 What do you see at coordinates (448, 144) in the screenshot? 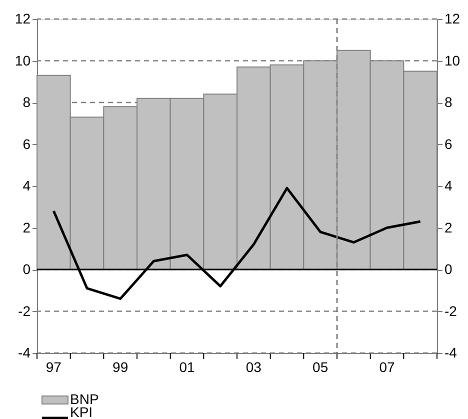
I see `y2-tick-label: 6` at bounding box center [448, 144].